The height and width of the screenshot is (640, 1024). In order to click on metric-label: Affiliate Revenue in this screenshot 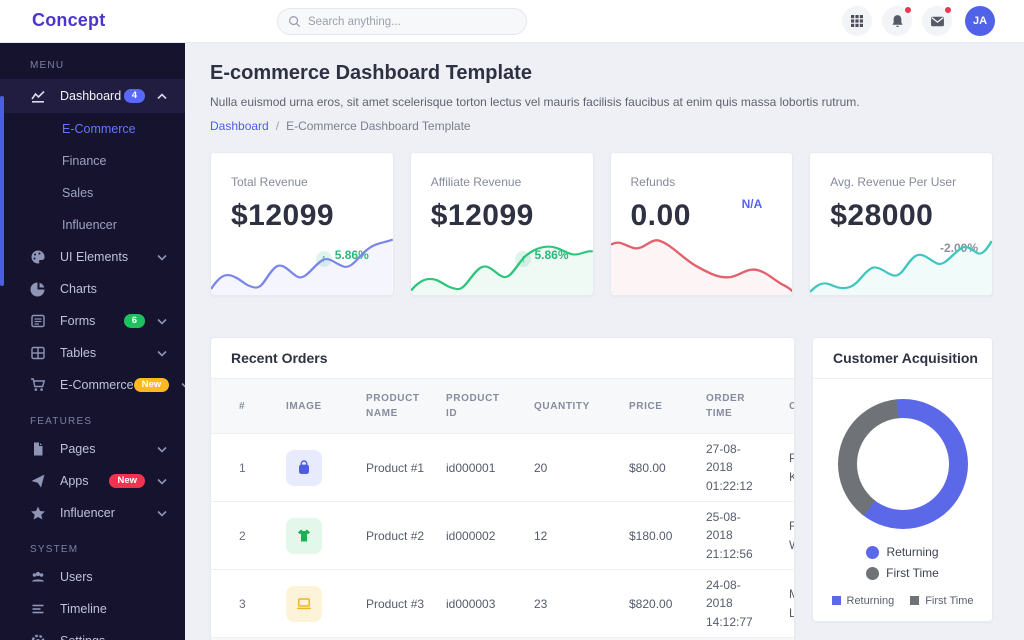, I will do `click(476, 182)`.